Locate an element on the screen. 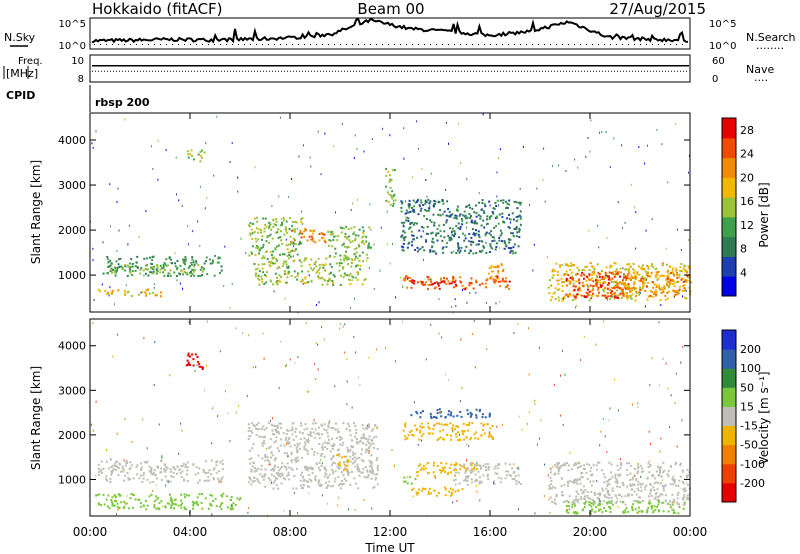  date-title: 27/Aug/2015 is located at coordinates (657, 9).